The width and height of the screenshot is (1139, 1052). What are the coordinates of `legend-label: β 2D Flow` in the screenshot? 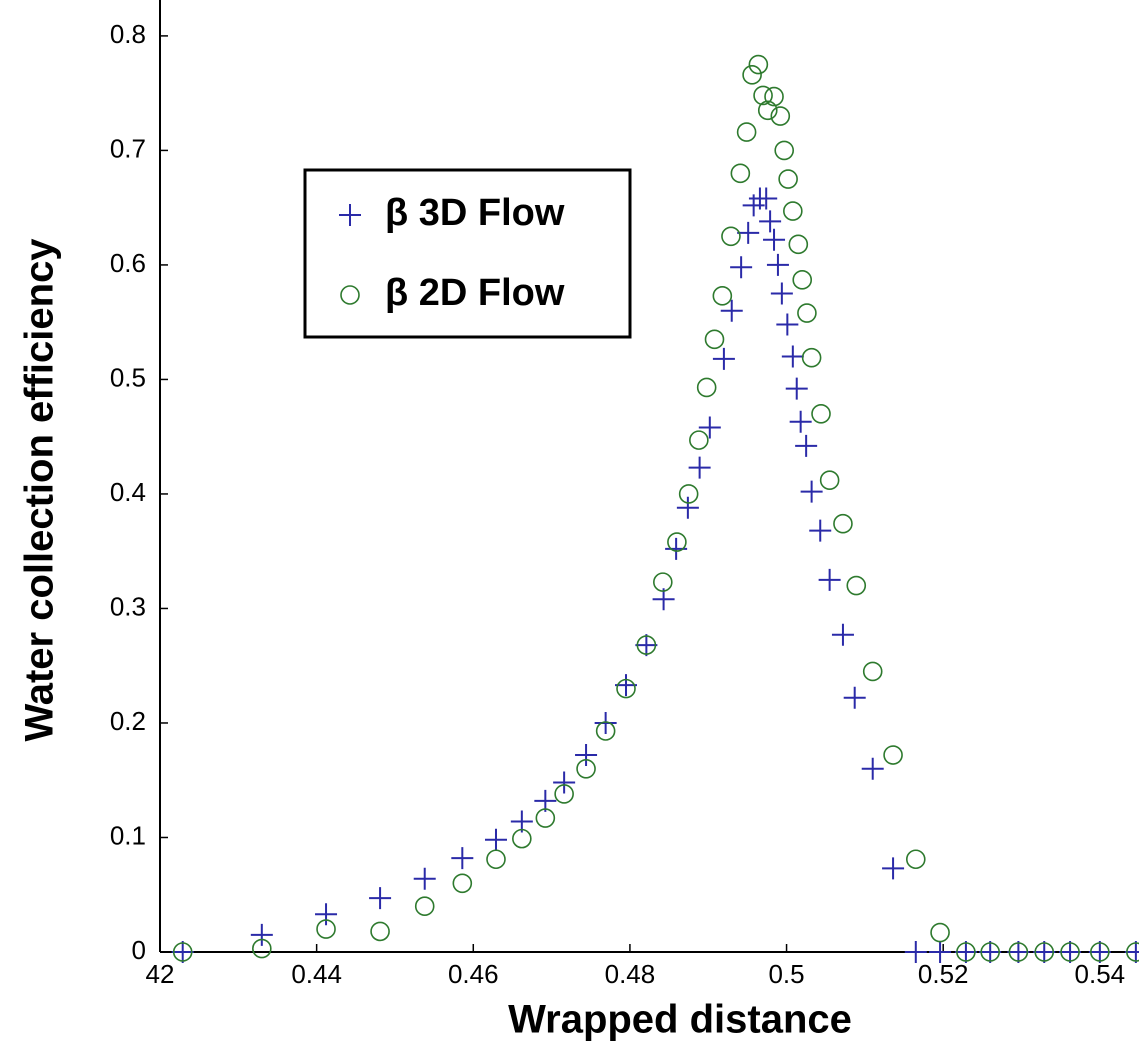 It's located at (475, 293).